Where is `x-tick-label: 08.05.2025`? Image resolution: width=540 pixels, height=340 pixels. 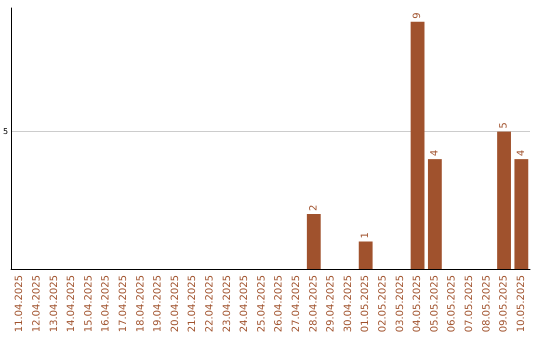
x-tick-label: 08.05.2025 is located at coordinates (486, 303).